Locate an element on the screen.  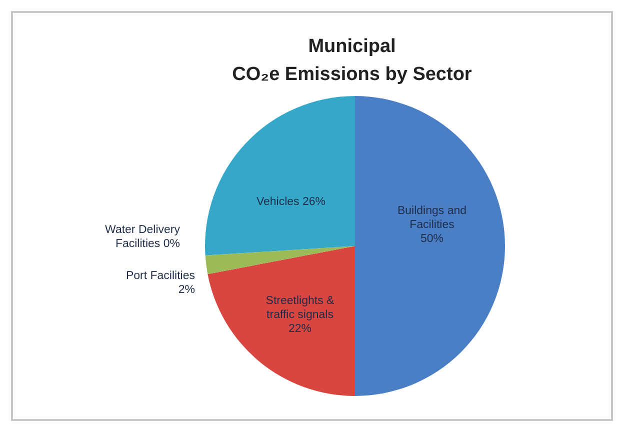
slice-label: Streetlights & traffic signals is located at coordinates (300, 308).